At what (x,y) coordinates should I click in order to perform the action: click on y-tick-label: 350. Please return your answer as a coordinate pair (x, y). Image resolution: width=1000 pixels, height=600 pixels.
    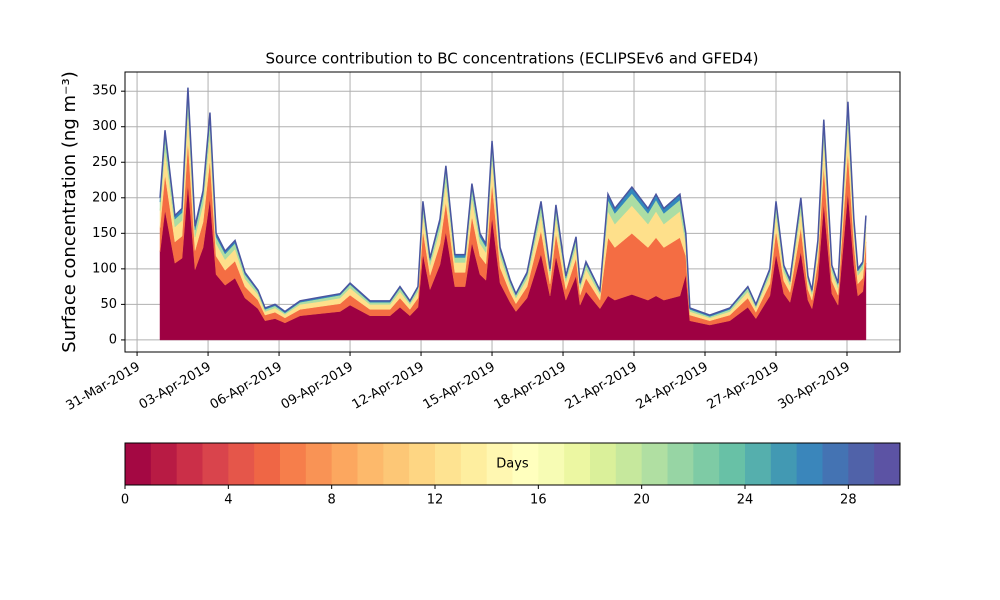
    Looking at the image, I should click on (104, 91).